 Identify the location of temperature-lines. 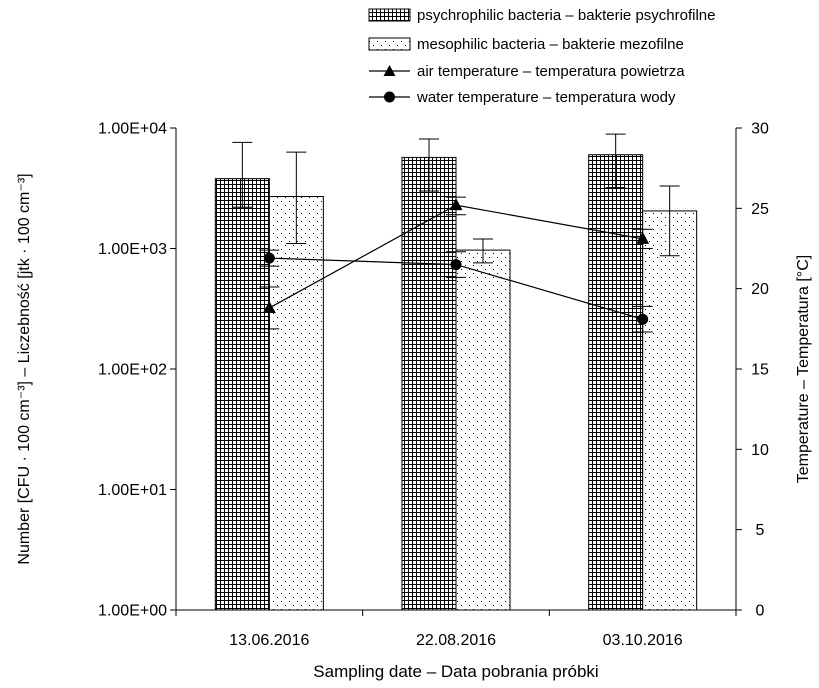
(456, 264).